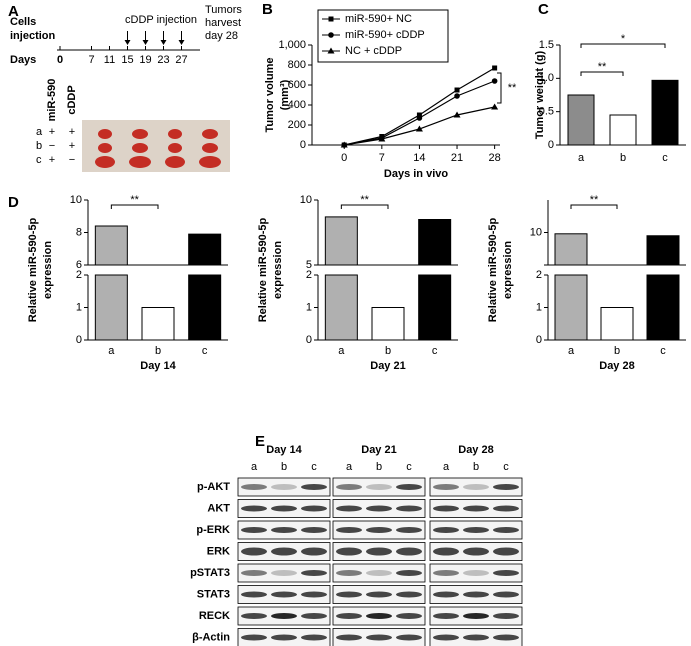  I want to click on day-label: 27, so click(181, 60).